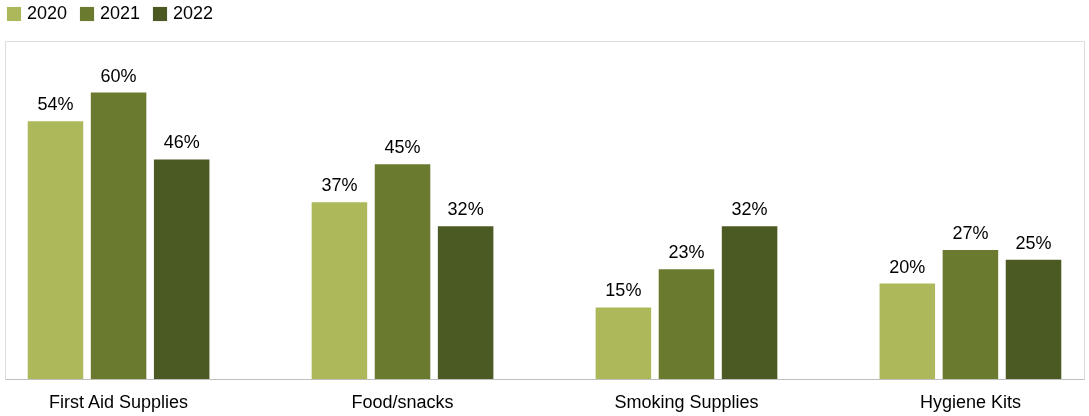 The image size is (1089, 416). What do you see at coordinates (686, 252) in the screenshot?
I see `data-label: 23%` at bounding box center [686, 252].